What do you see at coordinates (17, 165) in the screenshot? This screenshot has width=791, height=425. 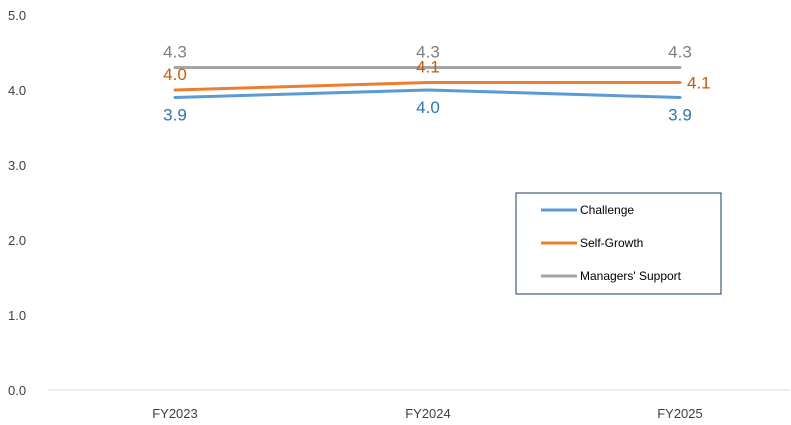 I see `y-tick-label: 3.0` at bounding box center [17, 165].